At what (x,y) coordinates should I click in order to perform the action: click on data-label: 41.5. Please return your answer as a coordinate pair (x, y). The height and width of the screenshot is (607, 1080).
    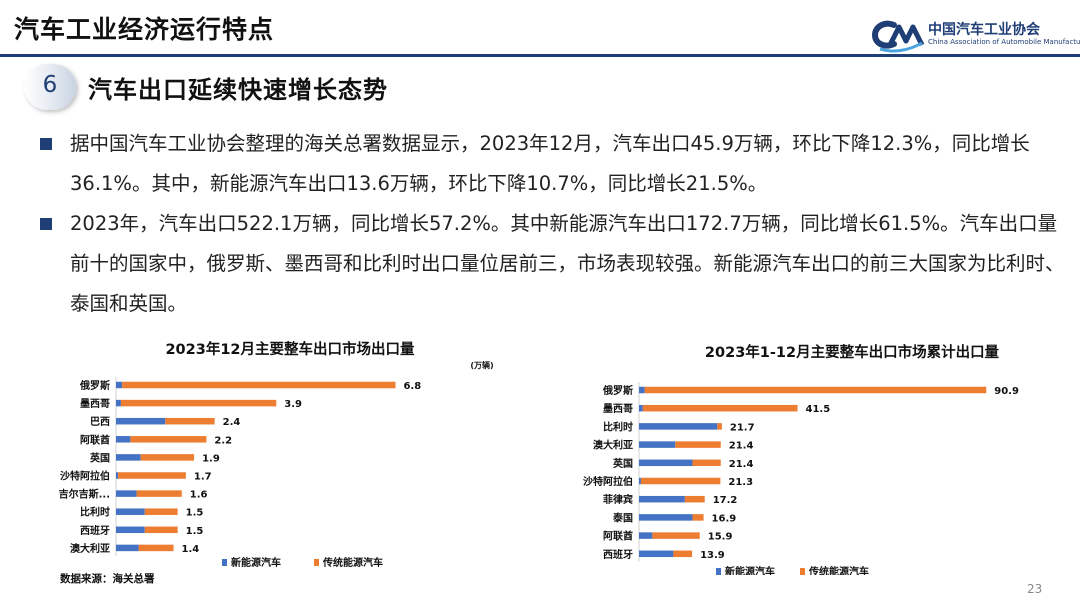
    Looking at the image, I should click on (818, 409).